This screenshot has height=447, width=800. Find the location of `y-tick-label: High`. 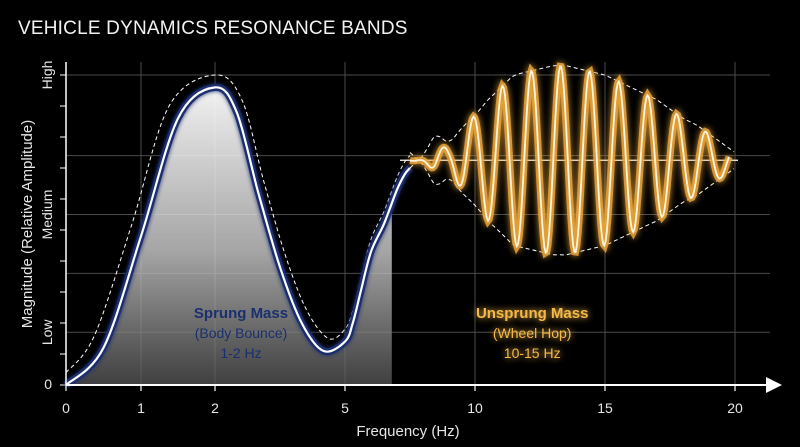

y-tick-label: High is located at coordinates (47, 75).